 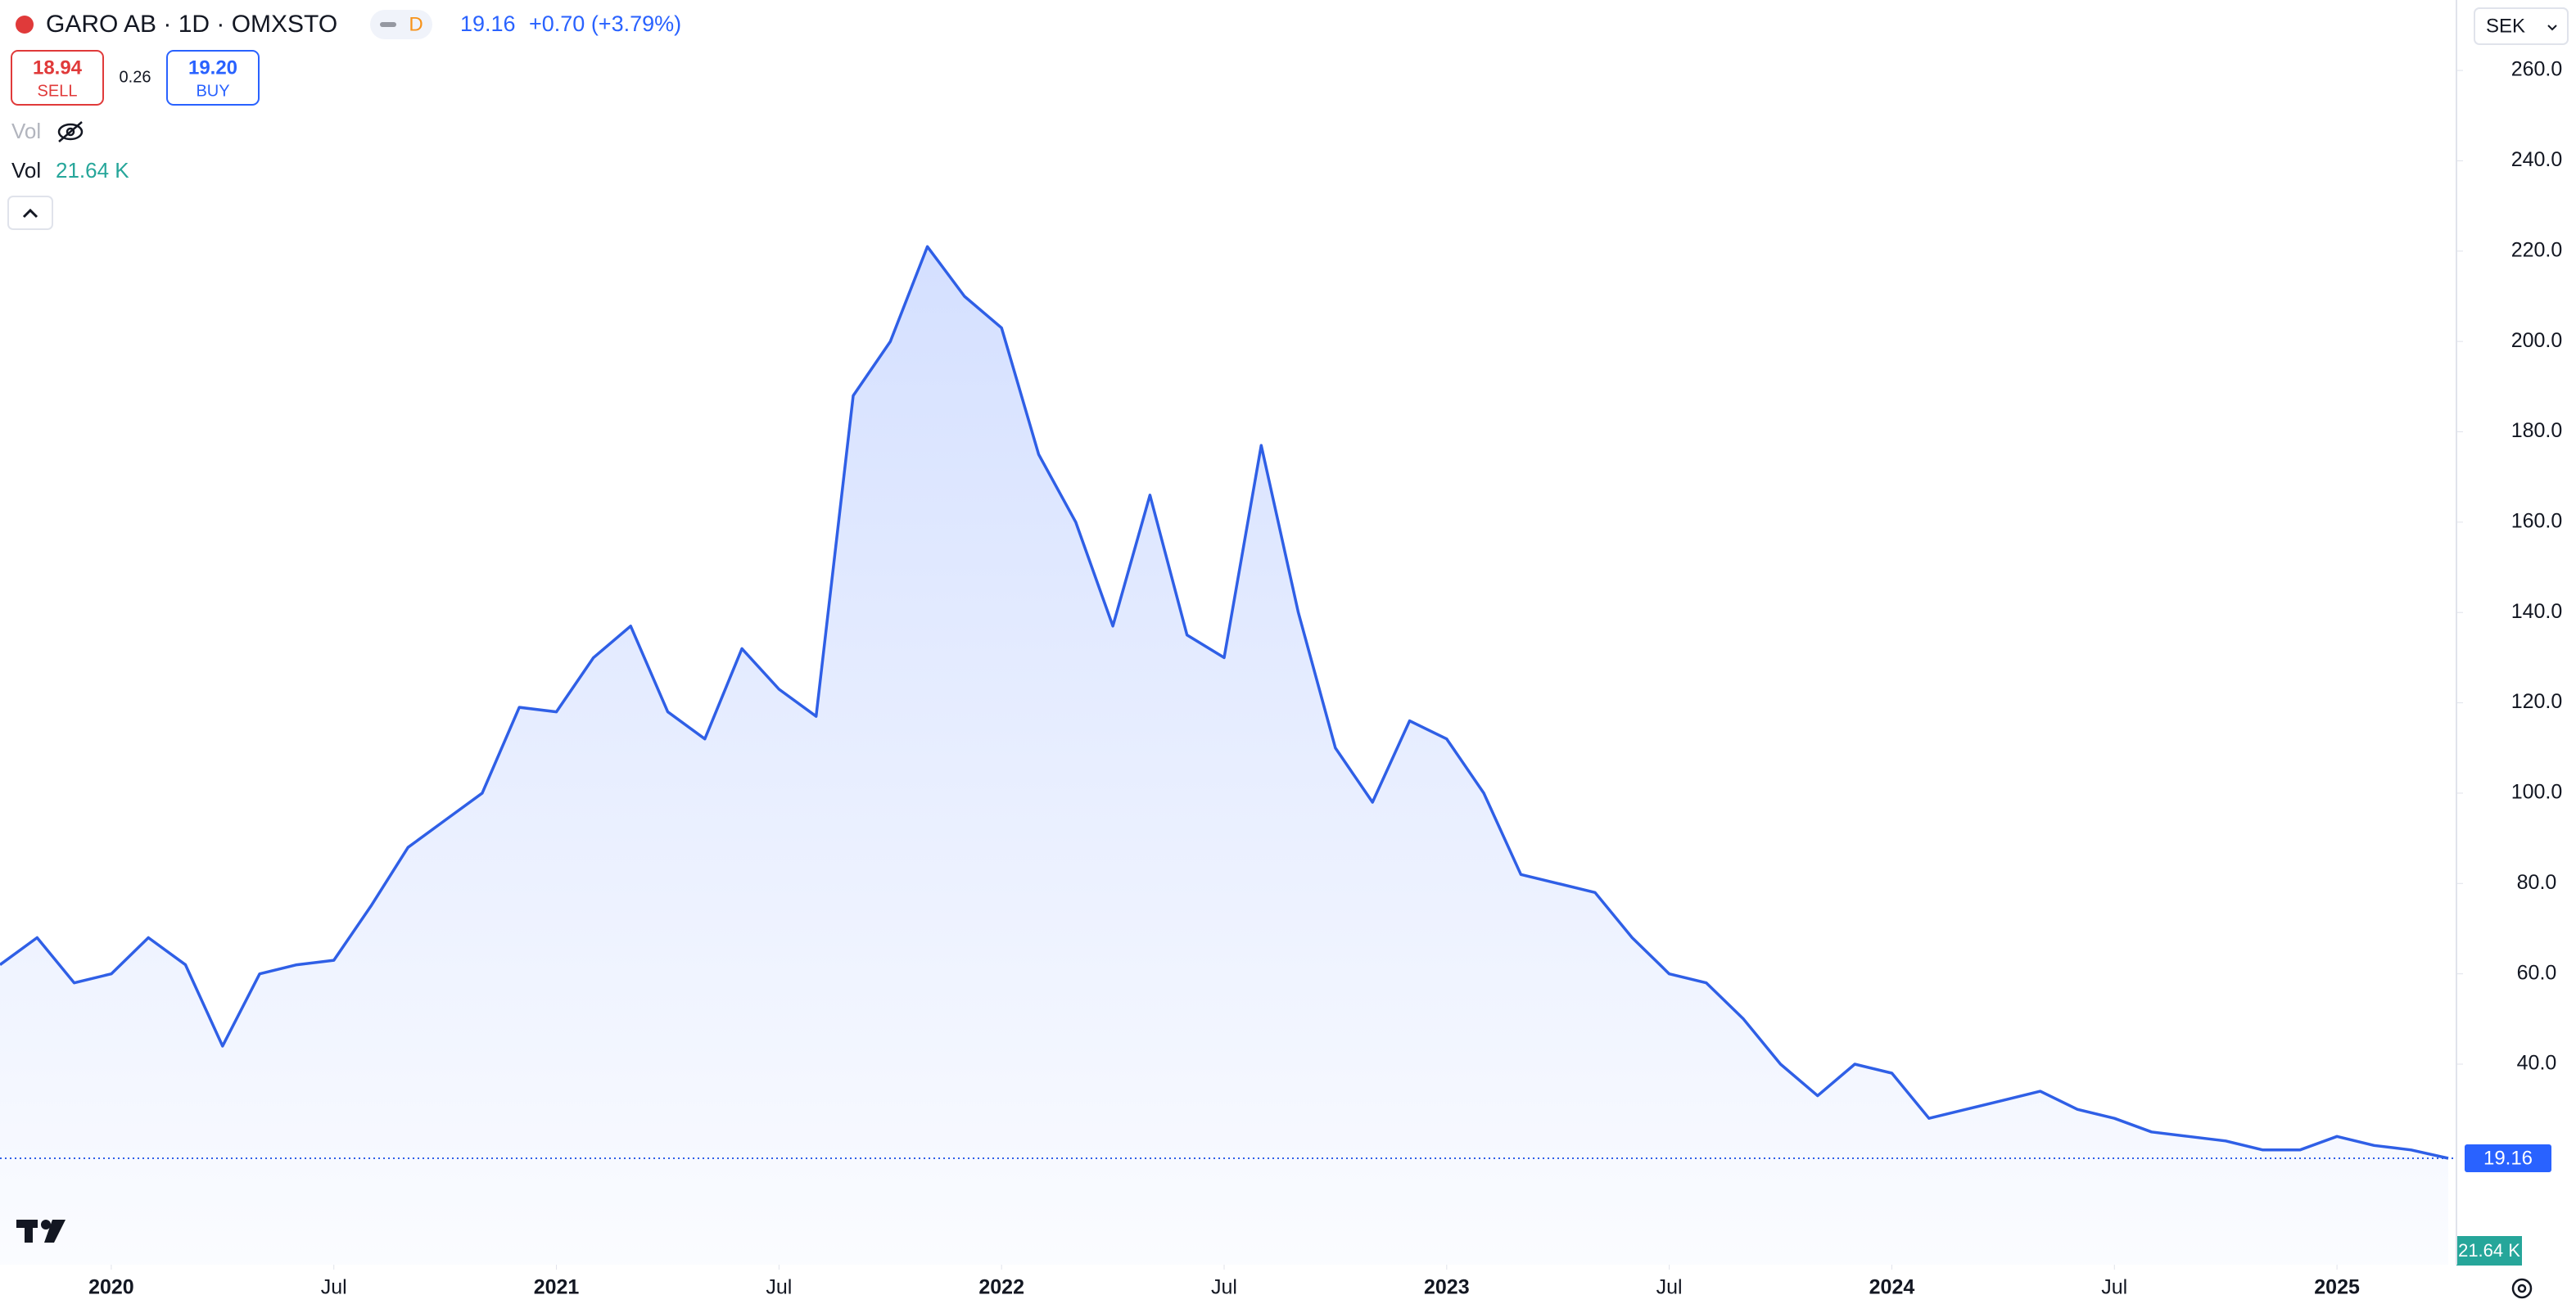 I want to click on tv-logo, so click(x=41, y=1231).